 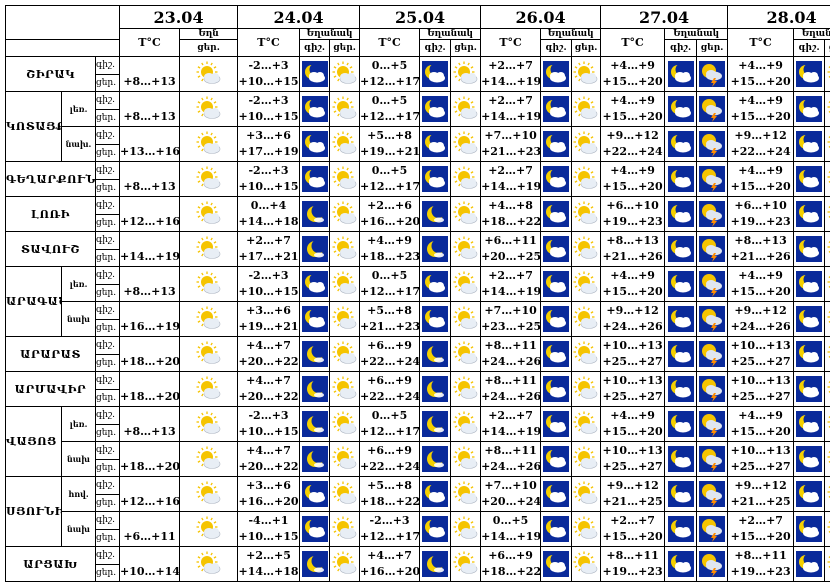 What do you see at coordinates (62, 48) in the screenshot?
I see `corner-cell-lower` at bounding box center [62, 48].